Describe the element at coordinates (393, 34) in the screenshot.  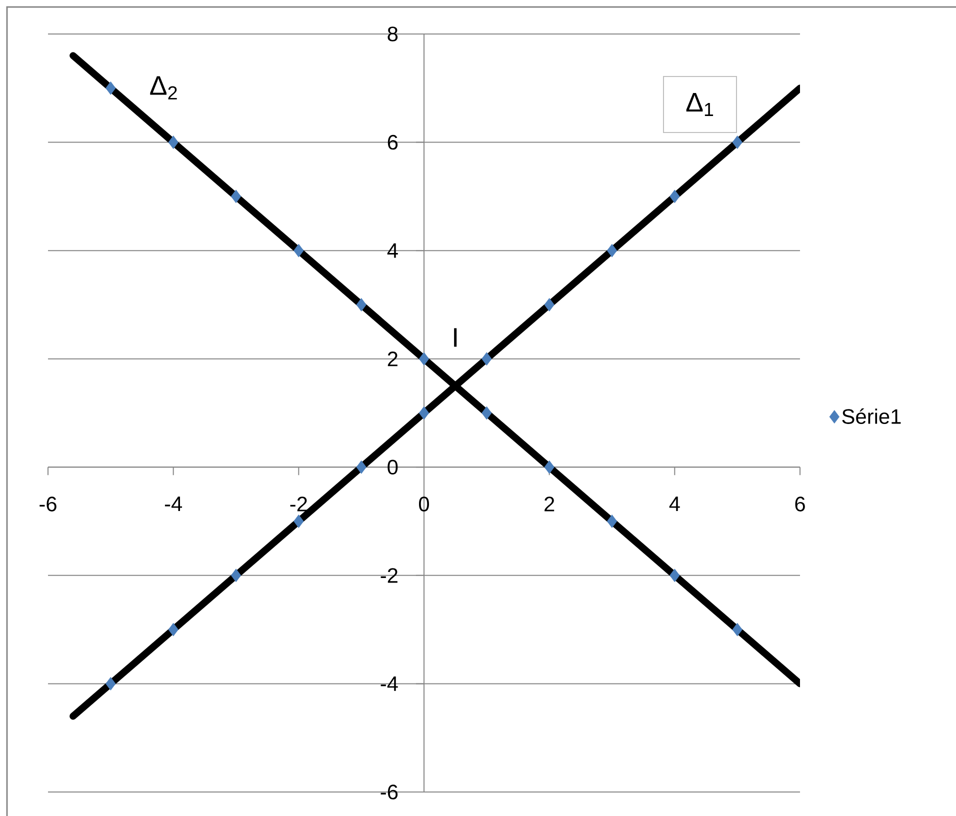
I see `y-tick-label: 8` at that location.